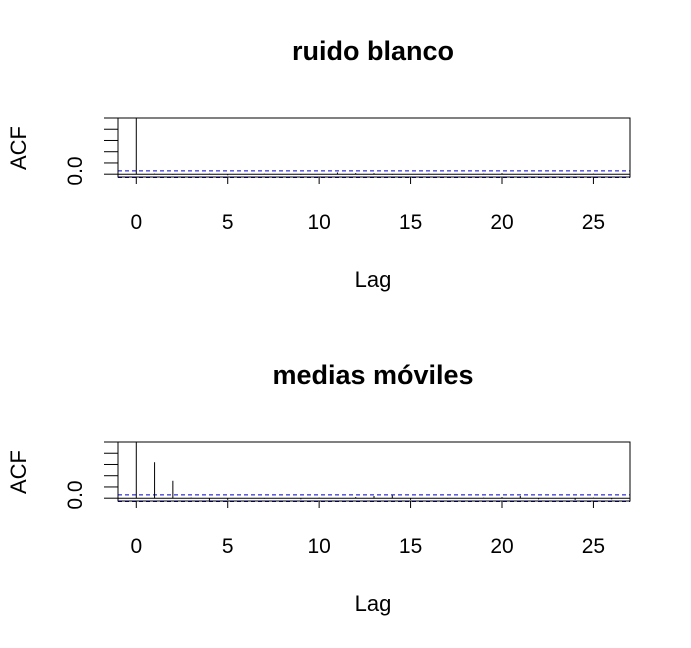 This screenshot has height=648, width=691. I want to click on chart-title: ruido blanco, so click(373, 51).